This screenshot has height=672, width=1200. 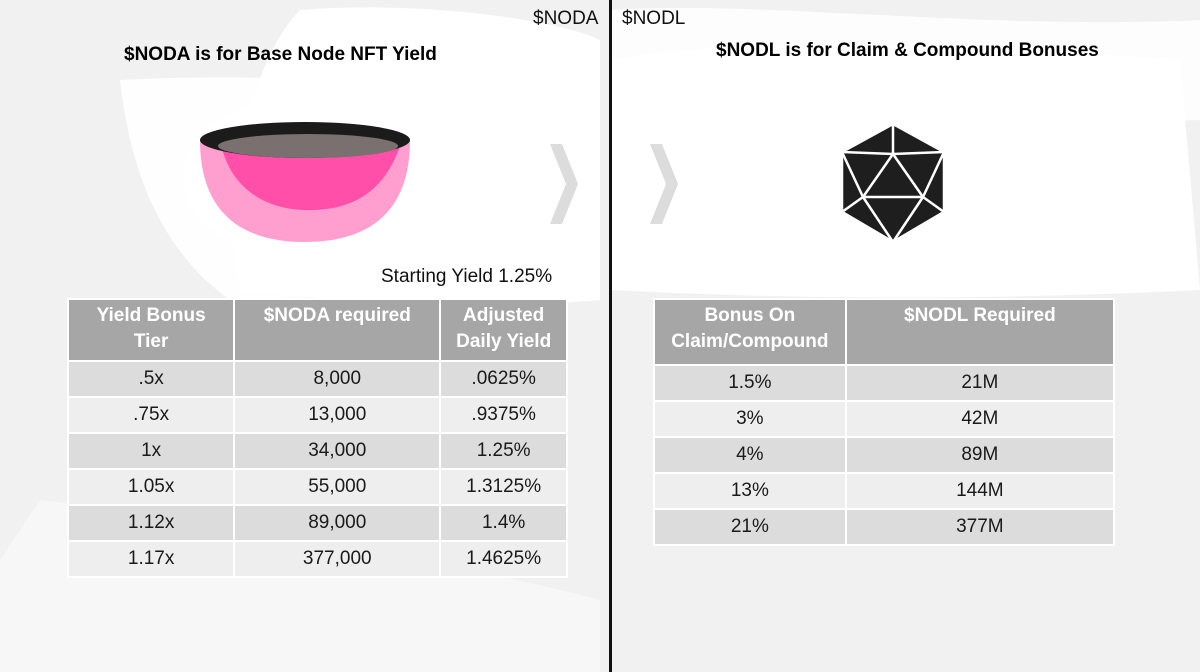 What do you see at coordinates (467, 276) in the screenshot?
I see `starting-yield-text: Starting Yield 1.25%` at bounding box center [467, 276].